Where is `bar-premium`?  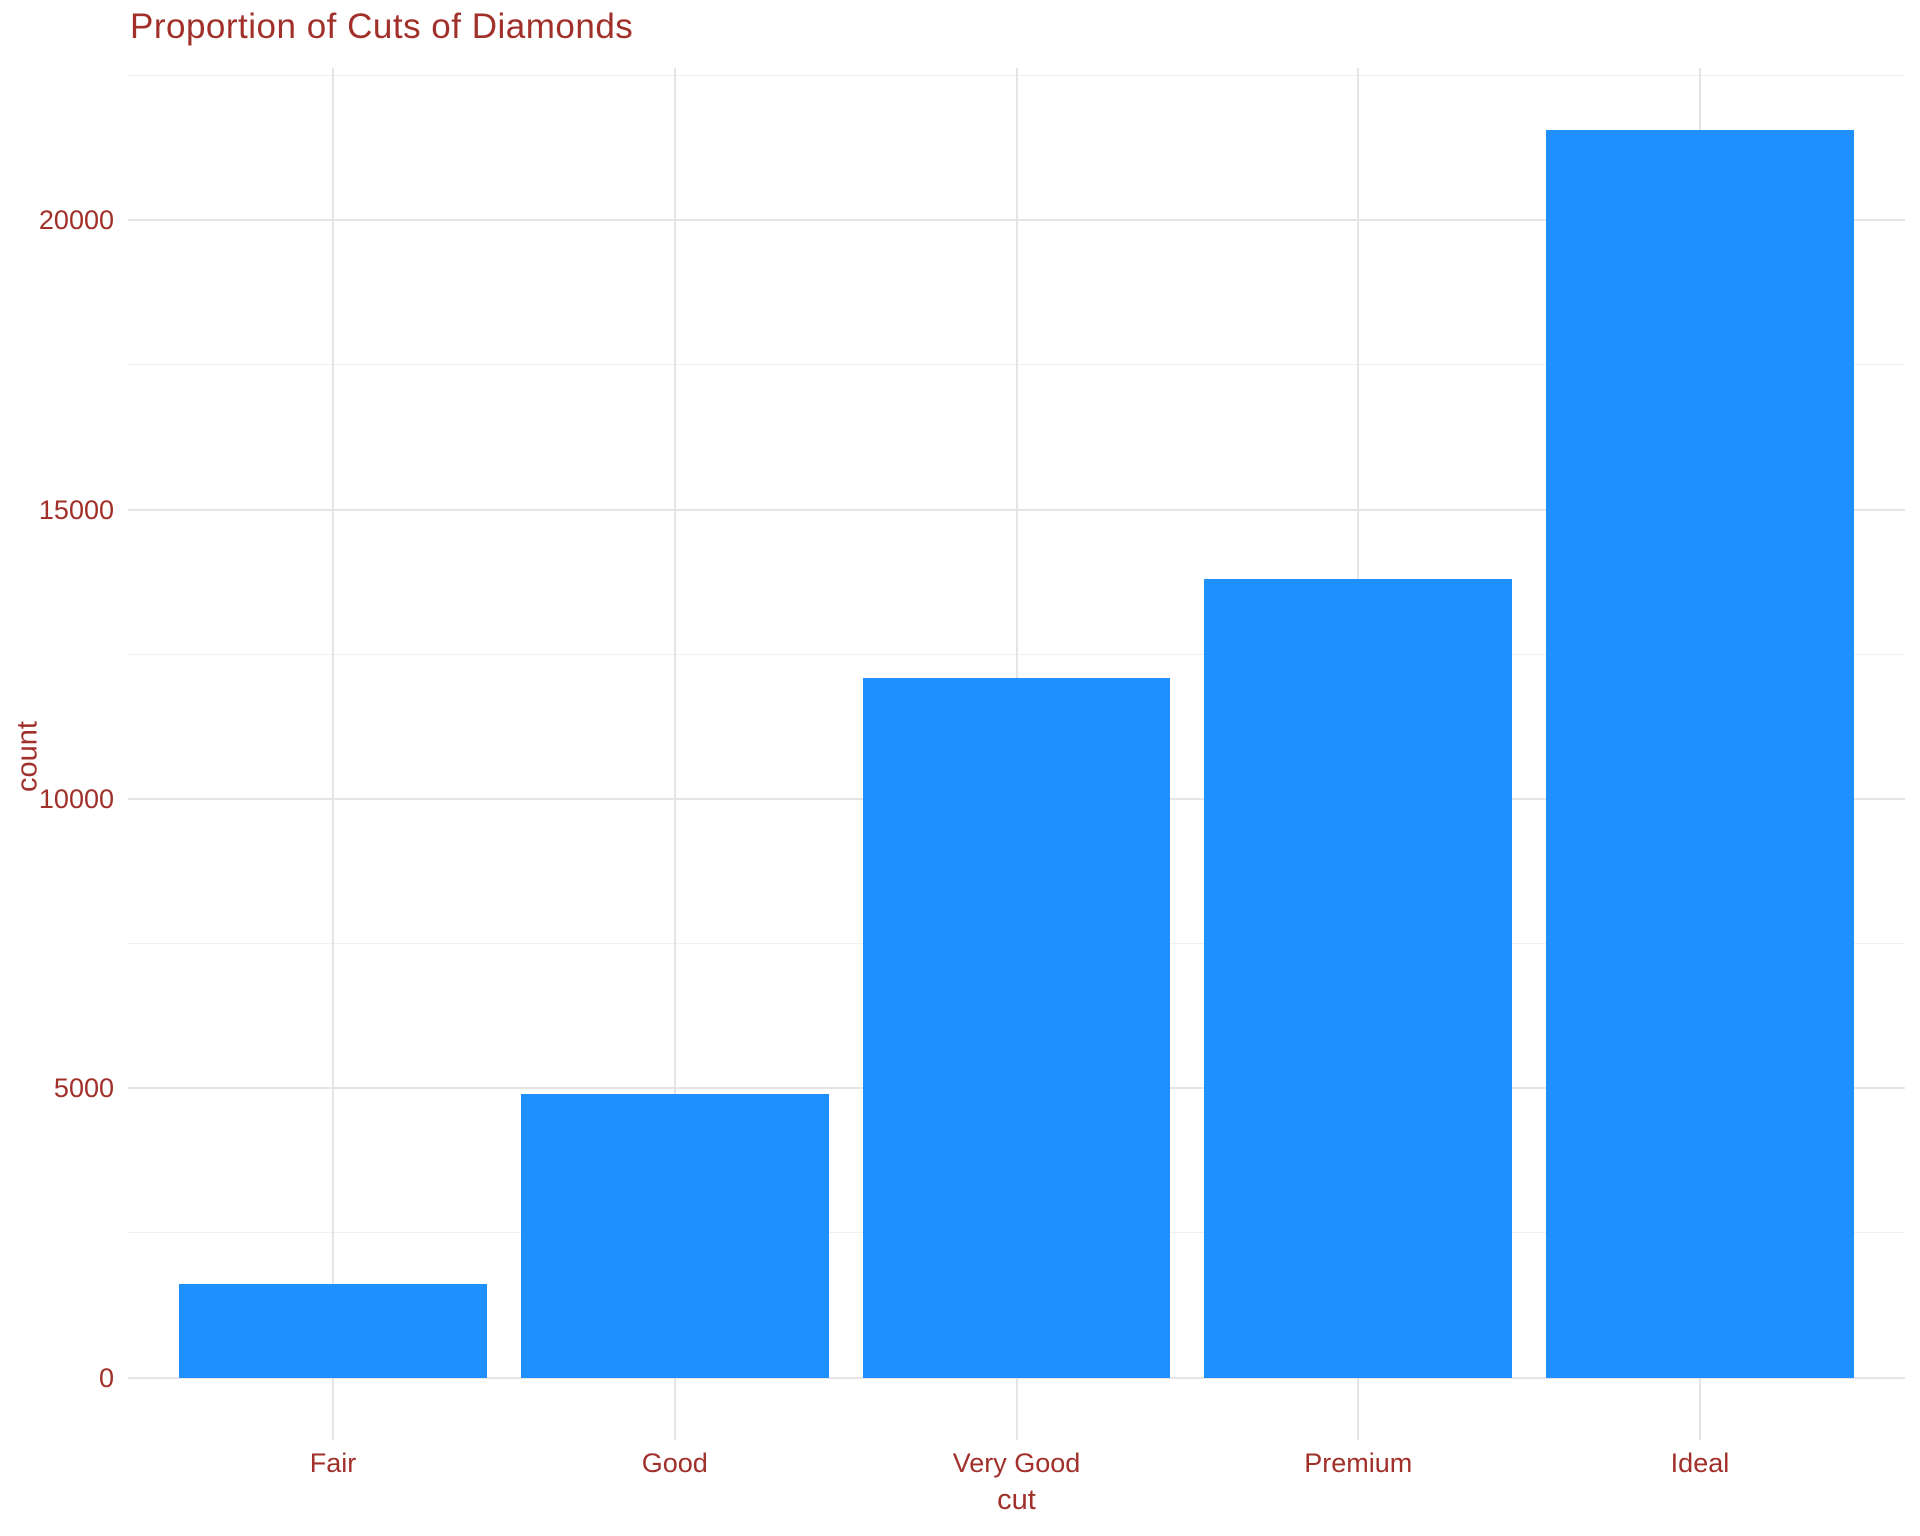 bar-premium is located at coordinates (1358, 978).